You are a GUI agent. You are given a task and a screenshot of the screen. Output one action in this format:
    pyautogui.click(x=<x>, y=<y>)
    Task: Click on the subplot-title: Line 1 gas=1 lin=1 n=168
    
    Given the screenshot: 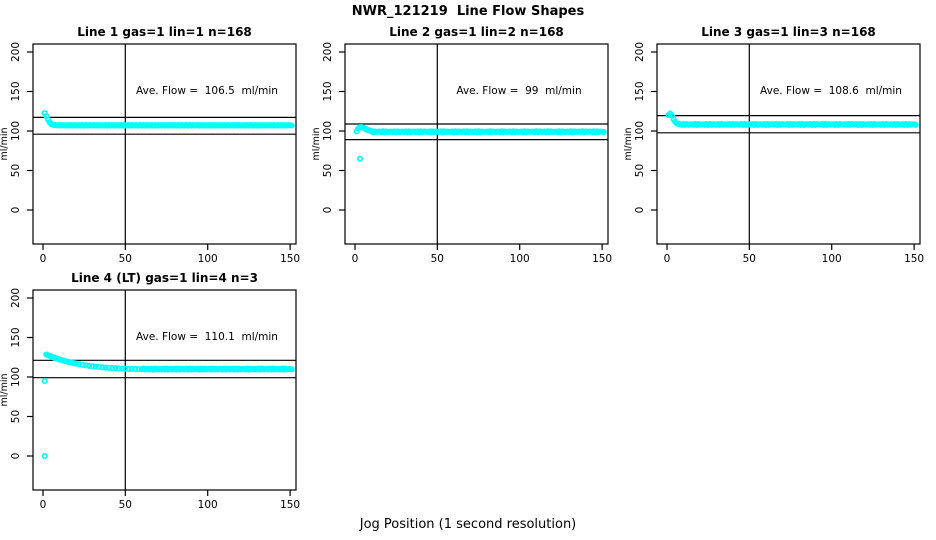 What is the action you would take?
    pyautogui.click(x=164, y=32)
    